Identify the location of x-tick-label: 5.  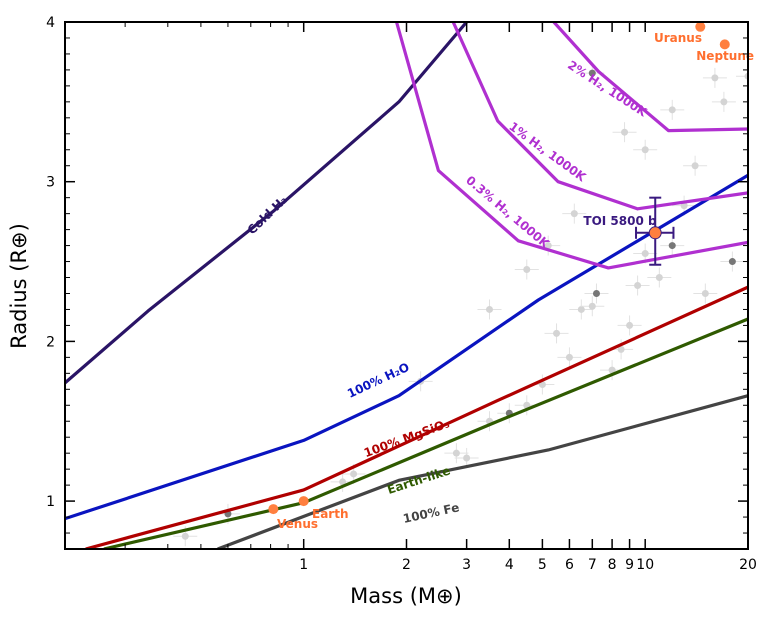
(542, 565).